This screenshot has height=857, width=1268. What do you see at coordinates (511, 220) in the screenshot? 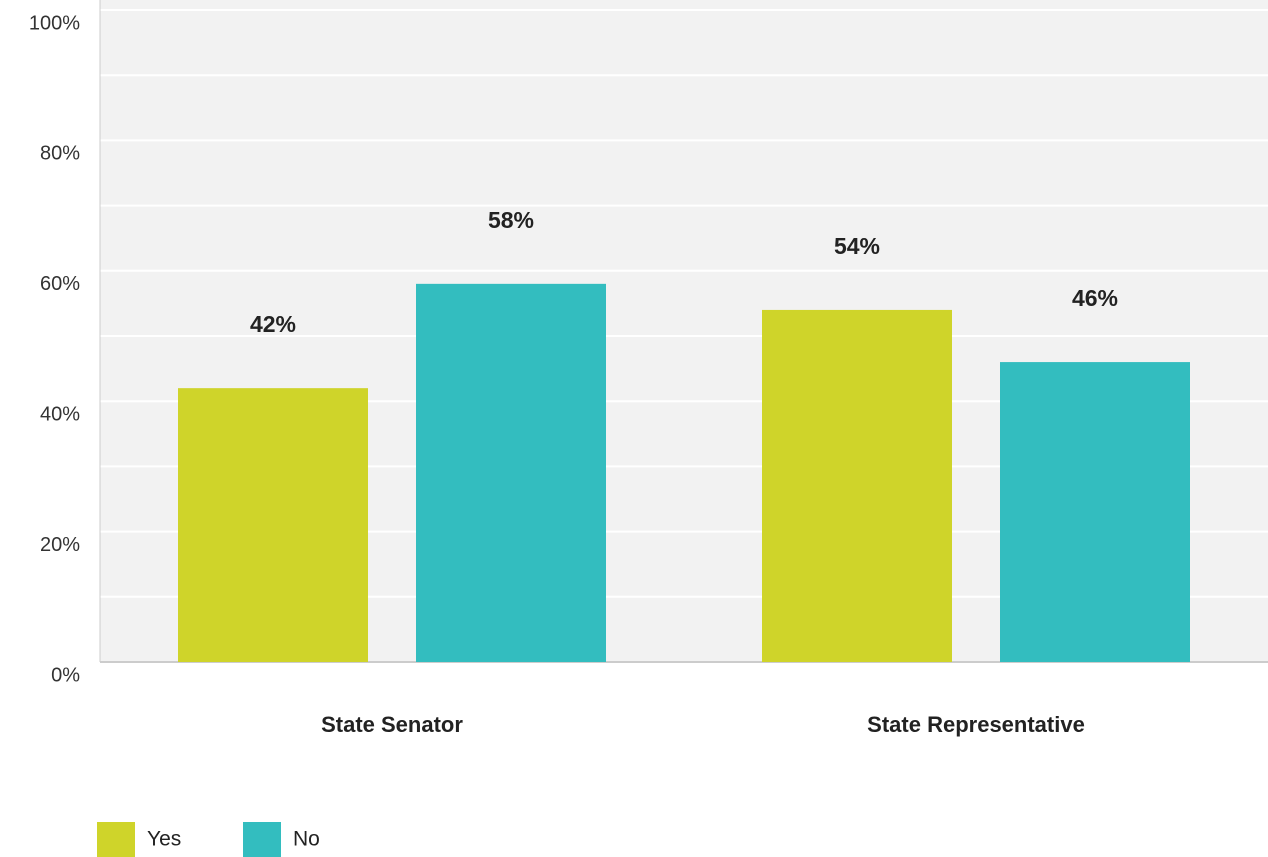
I see `value-label: 58%` at bounding box center [511, 220].